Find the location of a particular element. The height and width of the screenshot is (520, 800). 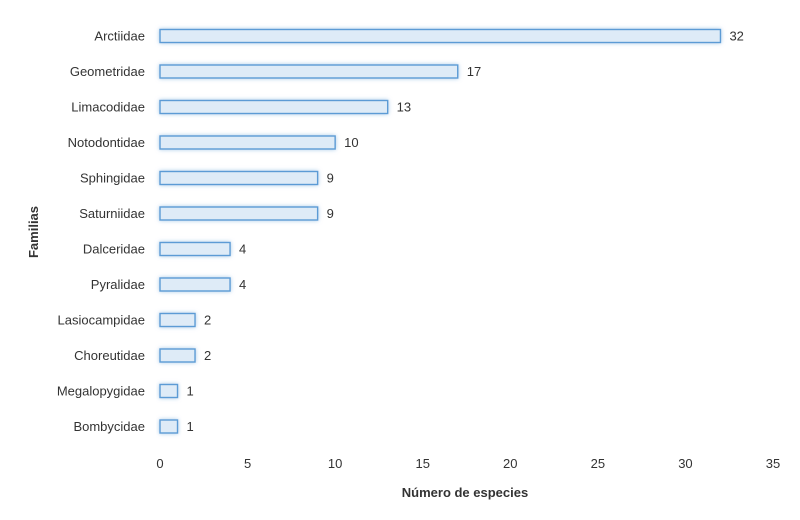

category-label-choreutidae: Choreutidae is located at coordinates (109, 355).